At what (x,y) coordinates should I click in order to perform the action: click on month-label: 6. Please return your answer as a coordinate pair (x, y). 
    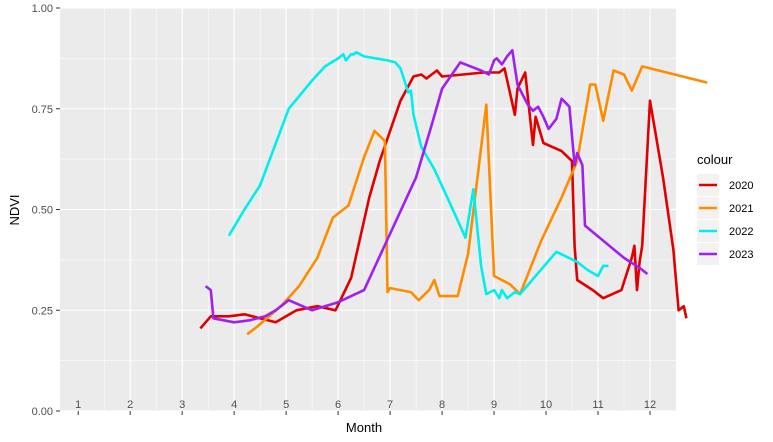
    Looking at the image, I should click on (338, 405).